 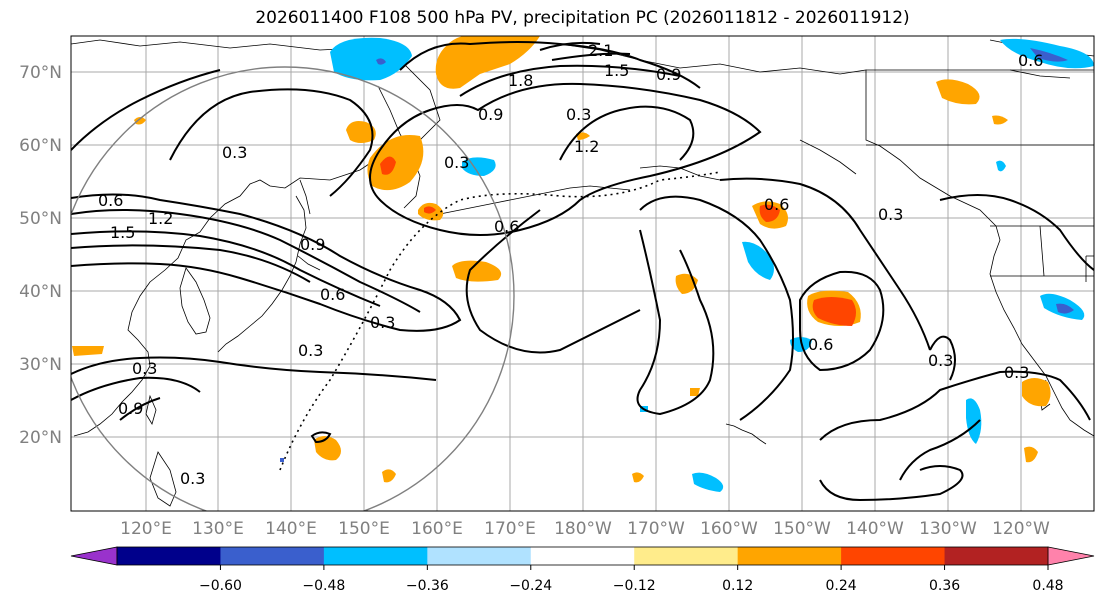 What do you see at coordinates (875, 529) in the screenshot?
I see `lon-label: 140°W` at bounding box center [875, 529].